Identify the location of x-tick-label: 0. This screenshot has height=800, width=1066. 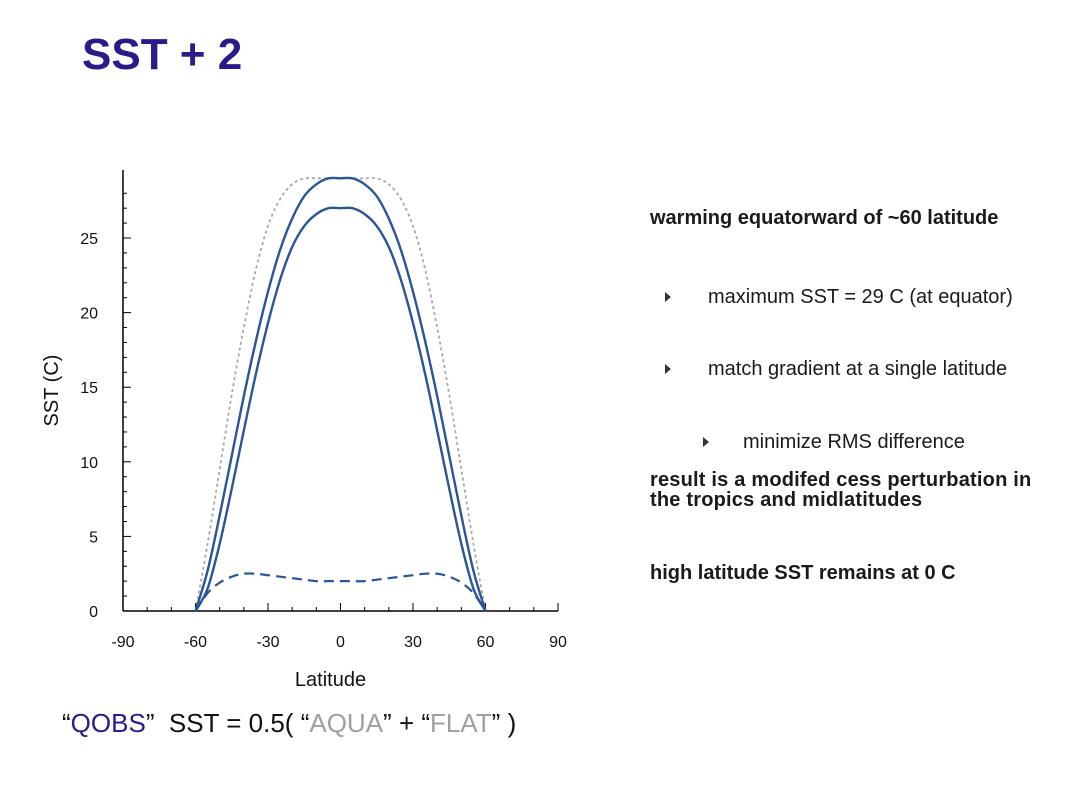
(340, 642).